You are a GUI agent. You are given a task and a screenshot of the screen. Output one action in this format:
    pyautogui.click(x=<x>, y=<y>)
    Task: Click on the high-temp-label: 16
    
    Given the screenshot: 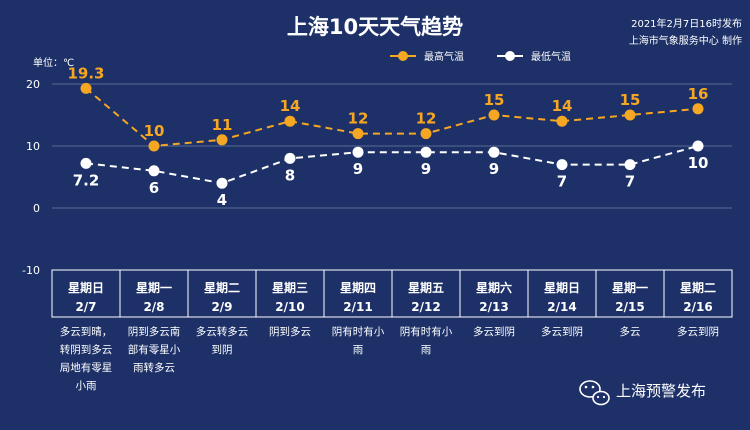 What is the action you would take?
    pyautogui.click(x=698, y=94)
    